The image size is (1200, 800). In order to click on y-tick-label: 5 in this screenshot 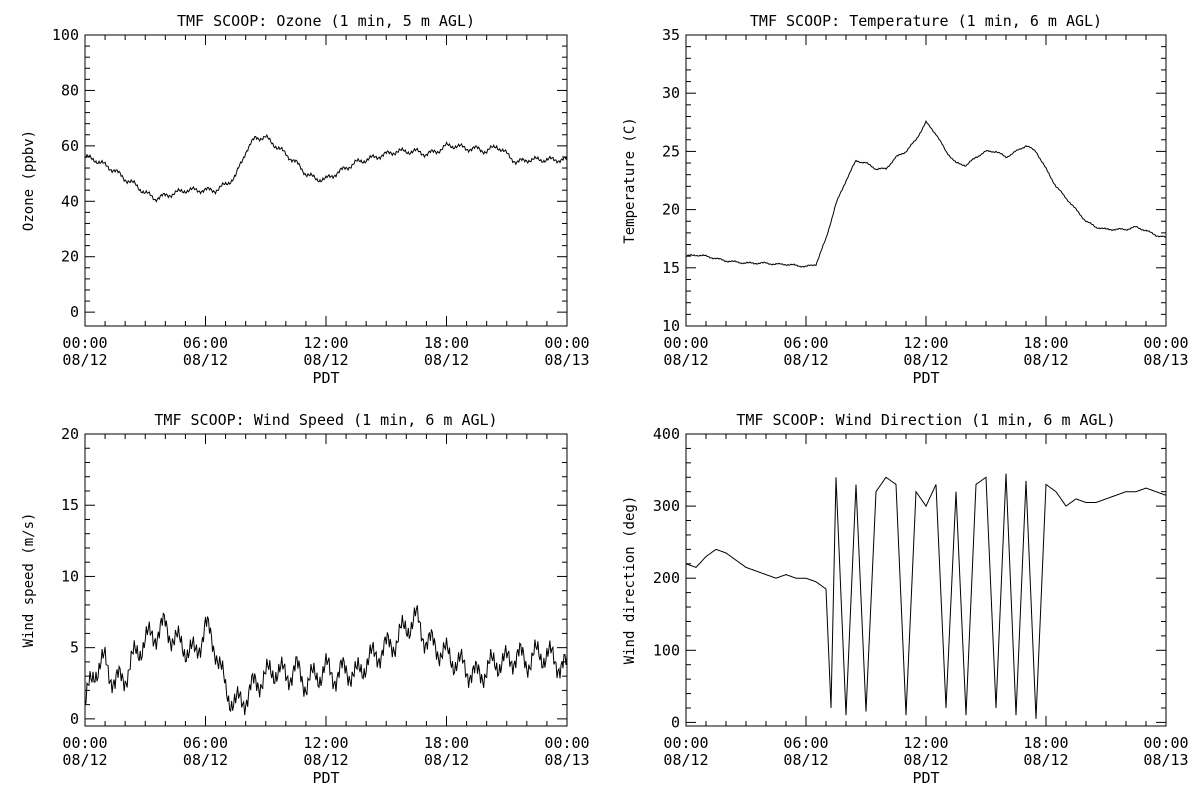, I will do `click(74, 648)`.